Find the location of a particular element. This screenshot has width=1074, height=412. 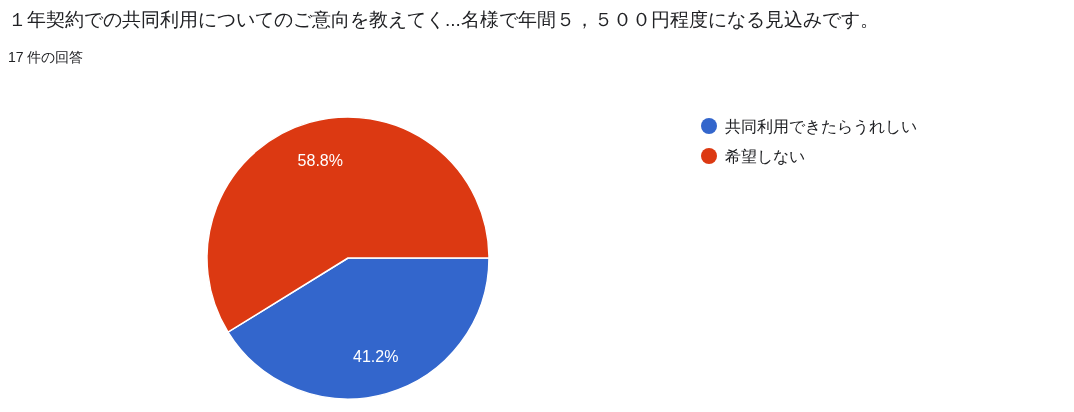

legend-label: 共同利用できたらうれしい is located at coordinates (821, 127).